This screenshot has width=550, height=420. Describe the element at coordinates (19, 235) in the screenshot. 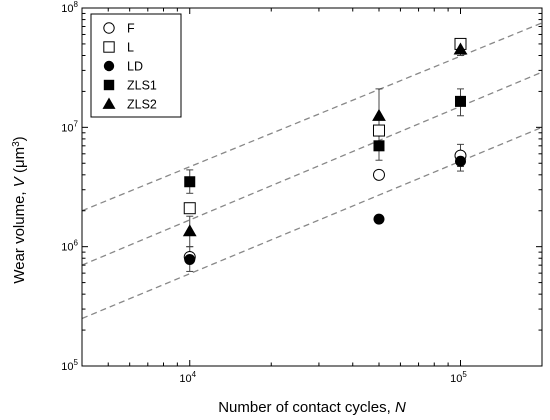

I see `y-axis-title-pre: Wear volume,` at that location.